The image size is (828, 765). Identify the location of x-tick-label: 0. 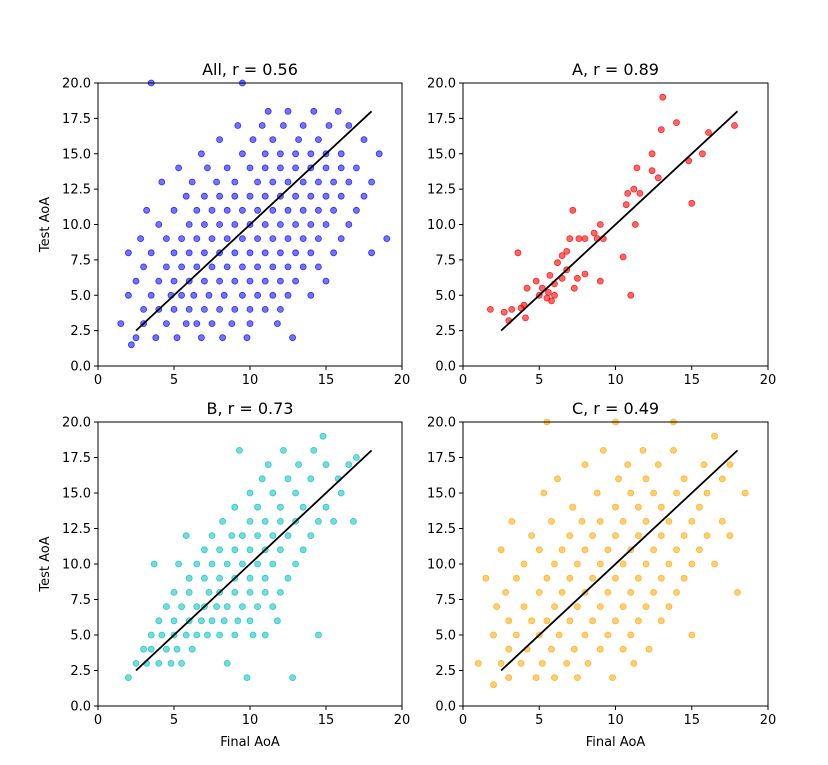
(98, 380).